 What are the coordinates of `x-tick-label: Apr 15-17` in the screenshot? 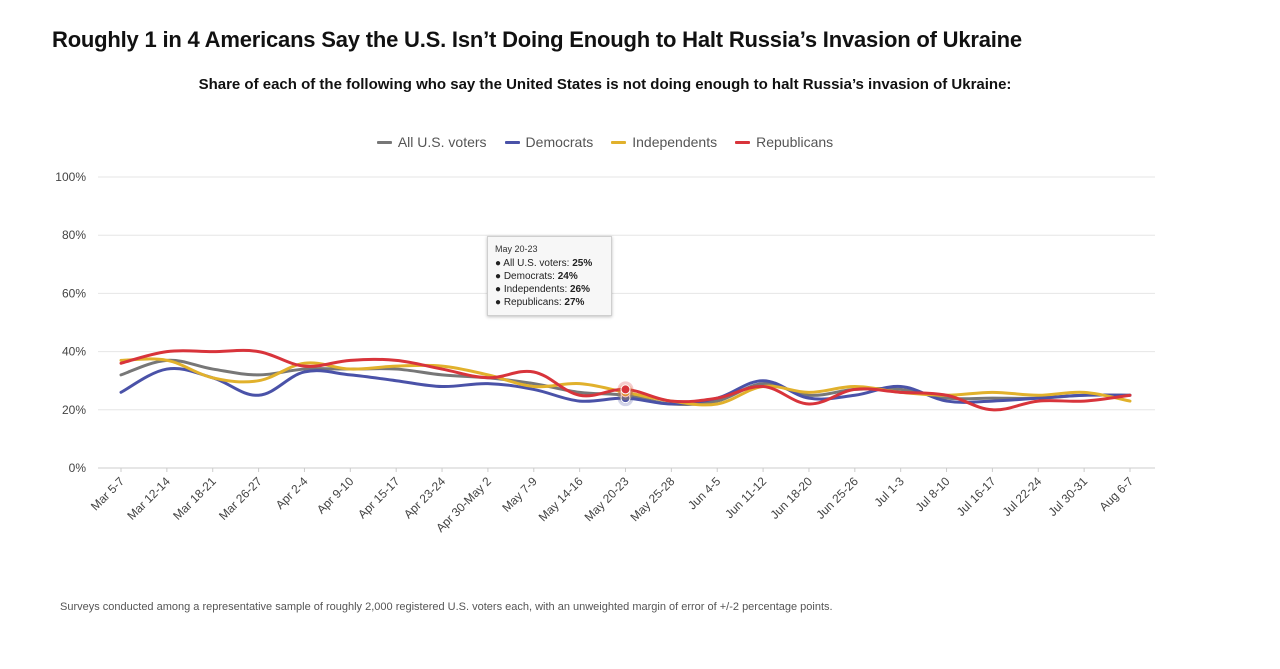 It's located at (378, 497).